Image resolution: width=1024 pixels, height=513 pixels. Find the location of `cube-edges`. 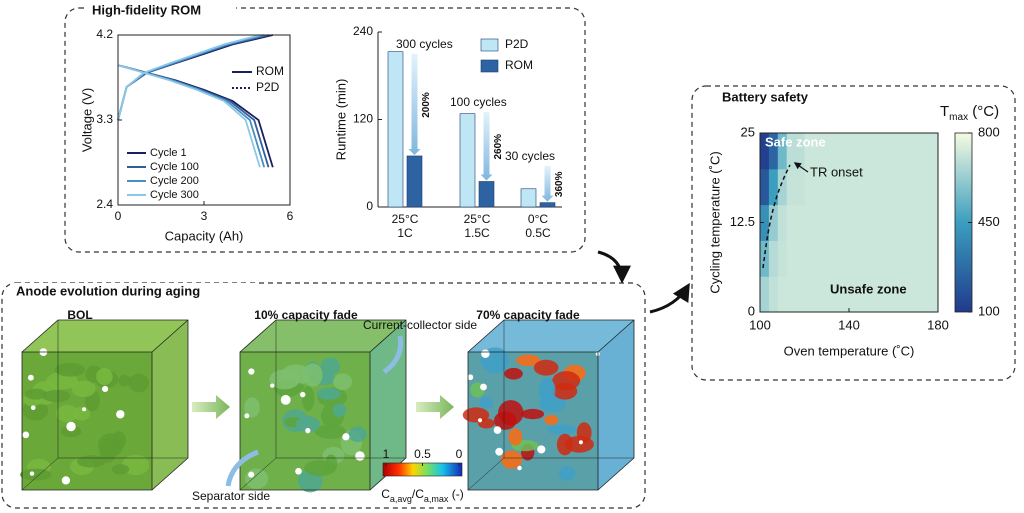

cube-edges is located at coordinates (551, 405).